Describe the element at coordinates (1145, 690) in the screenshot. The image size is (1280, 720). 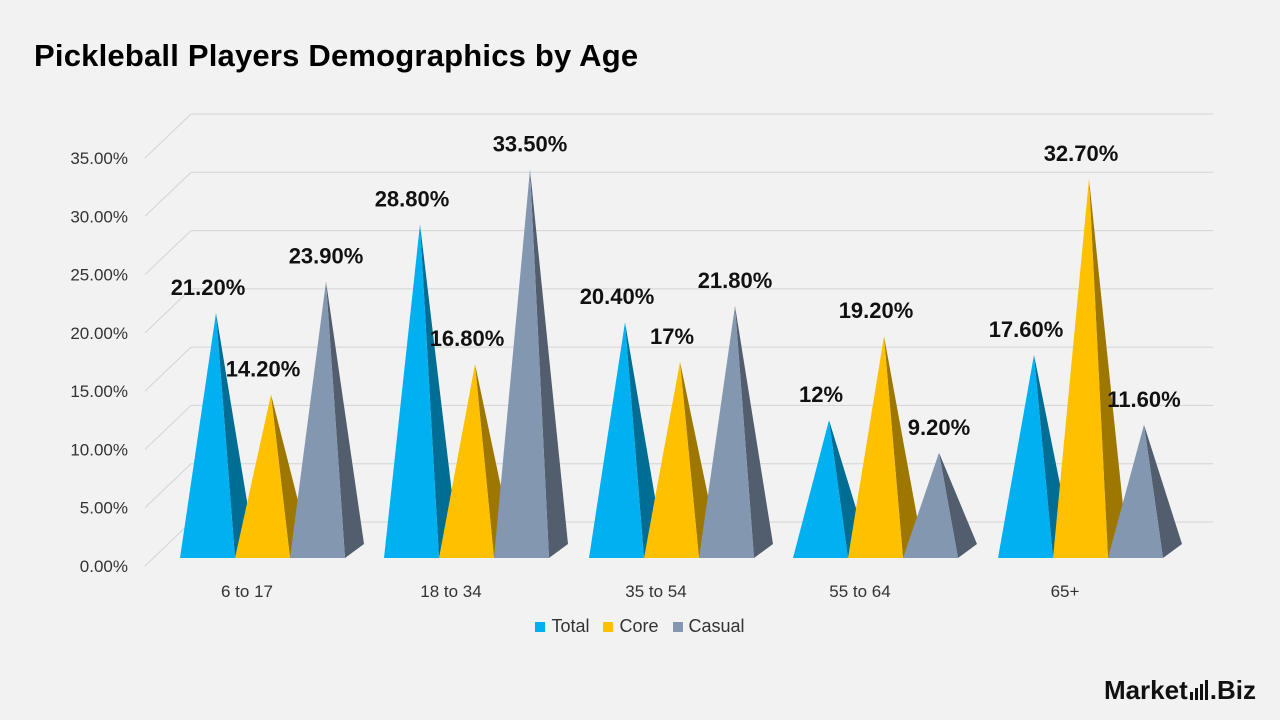
I see `brand-name: Market` at that location.